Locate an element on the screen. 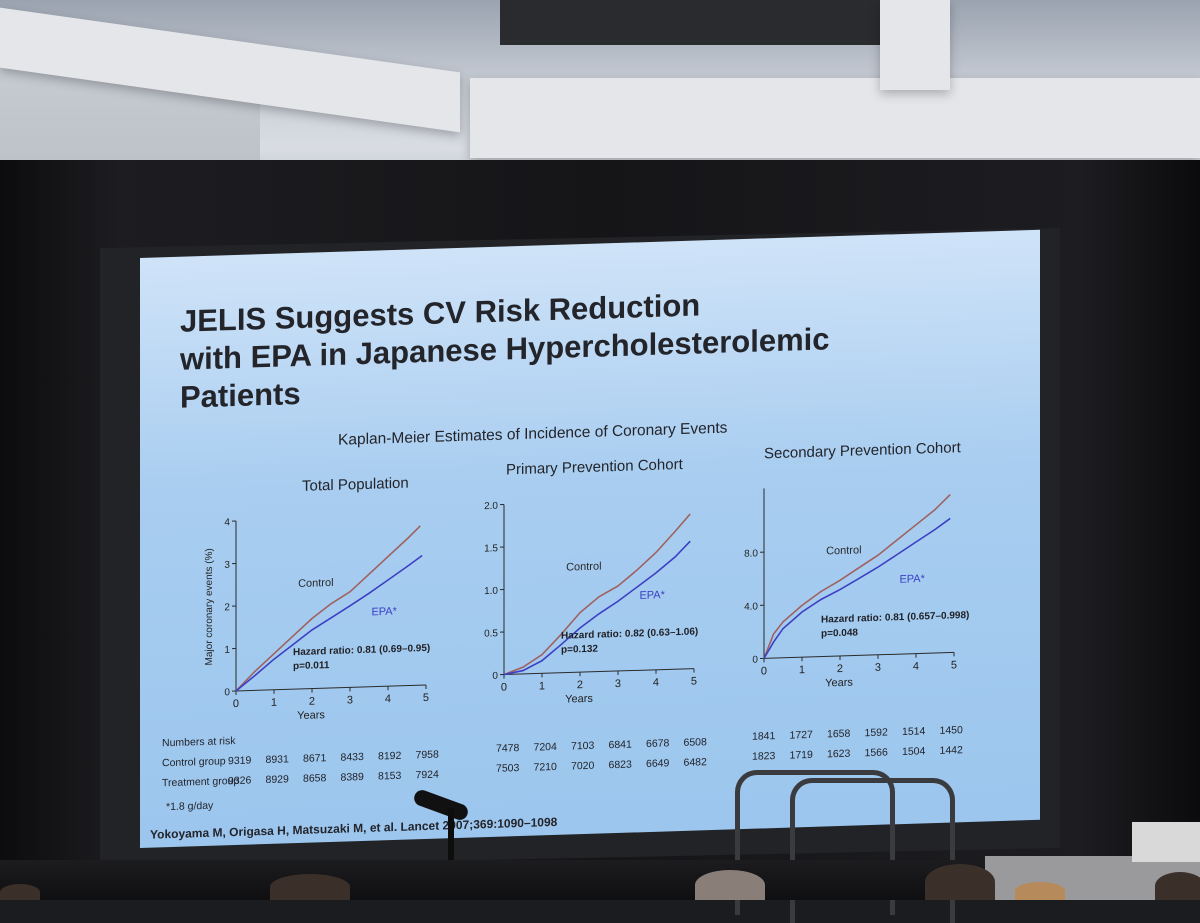 This screenshot has width=1200, height=923. treatment-at-risk-value: 9326 is located at coordinates (239, 781).